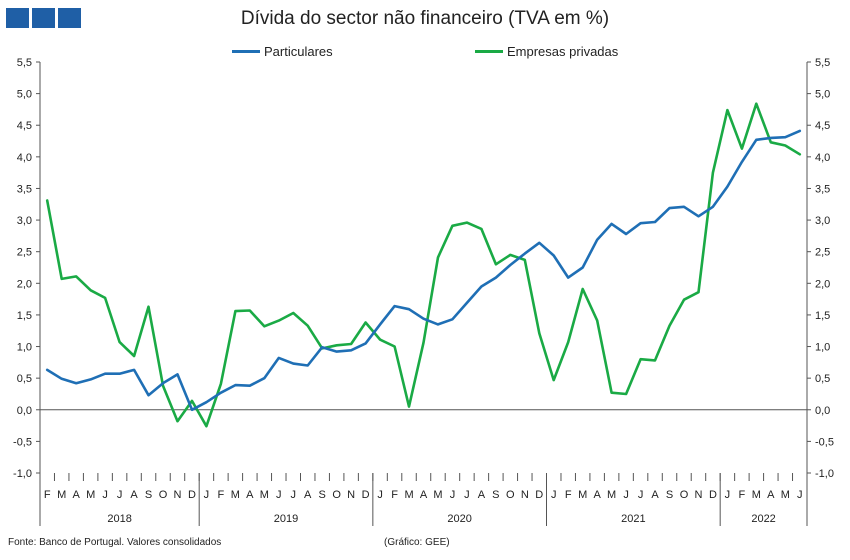 The height and width of the screenshot is (560, 850). I want to click on y-tick-label-left: 4,5, so click(24, 126).